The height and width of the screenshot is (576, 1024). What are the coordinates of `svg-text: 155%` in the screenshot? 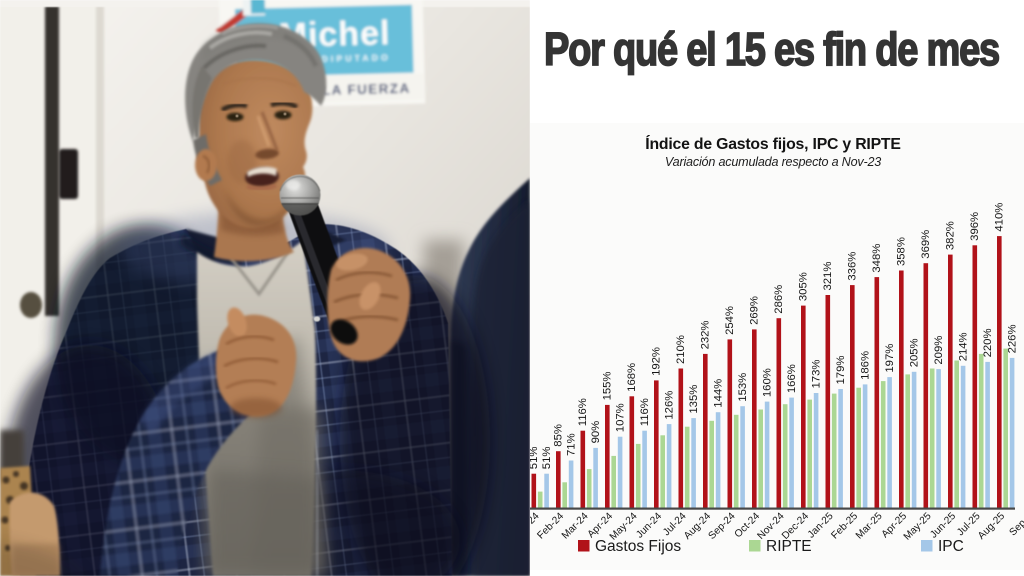 It's located at (608, 385).